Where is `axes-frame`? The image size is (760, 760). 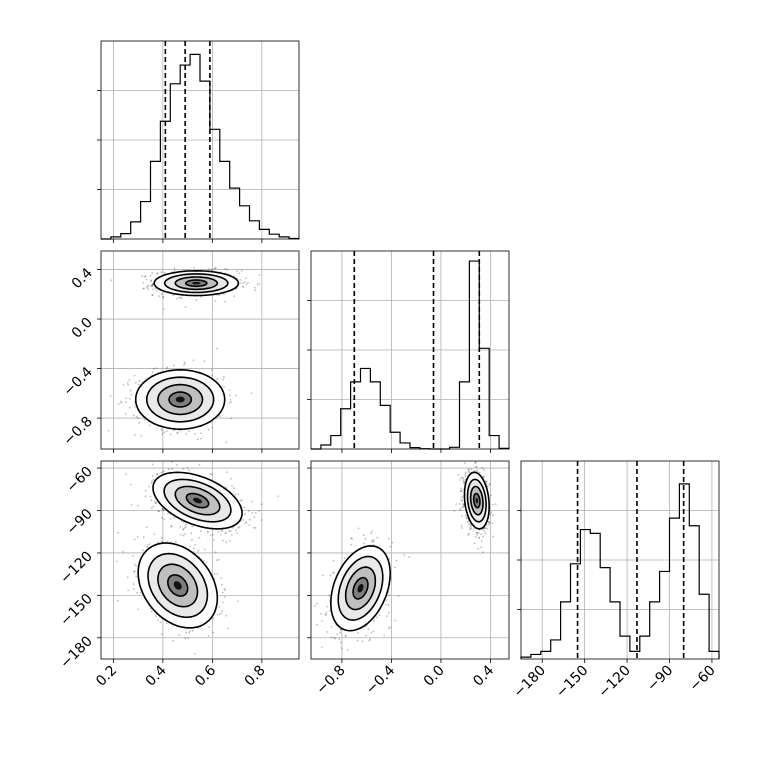 axes-frame is located at coordinates (620, 560).